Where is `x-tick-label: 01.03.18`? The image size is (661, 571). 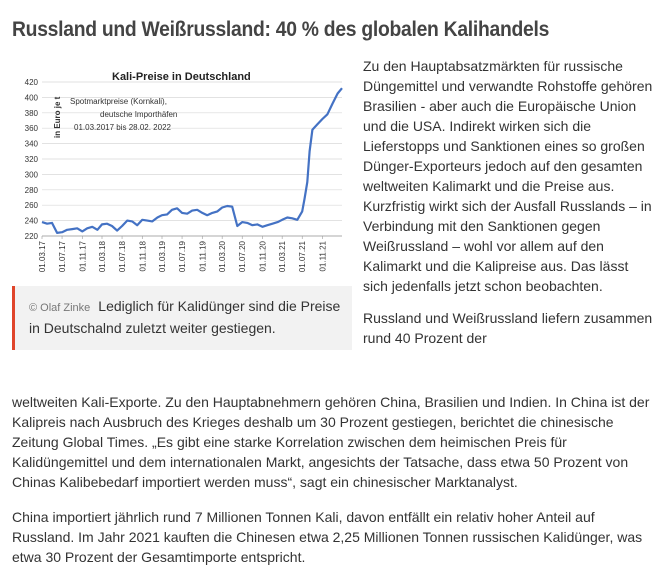 x-tick-label: 01.03.18 is located at coordinates (102, 256).